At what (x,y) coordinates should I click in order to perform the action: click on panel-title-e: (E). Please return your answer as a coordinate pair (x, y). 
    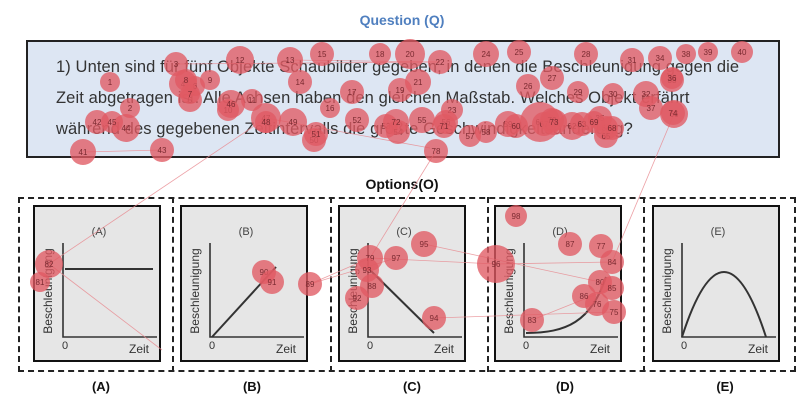
    Looking at the image, I should click on (718, 232).